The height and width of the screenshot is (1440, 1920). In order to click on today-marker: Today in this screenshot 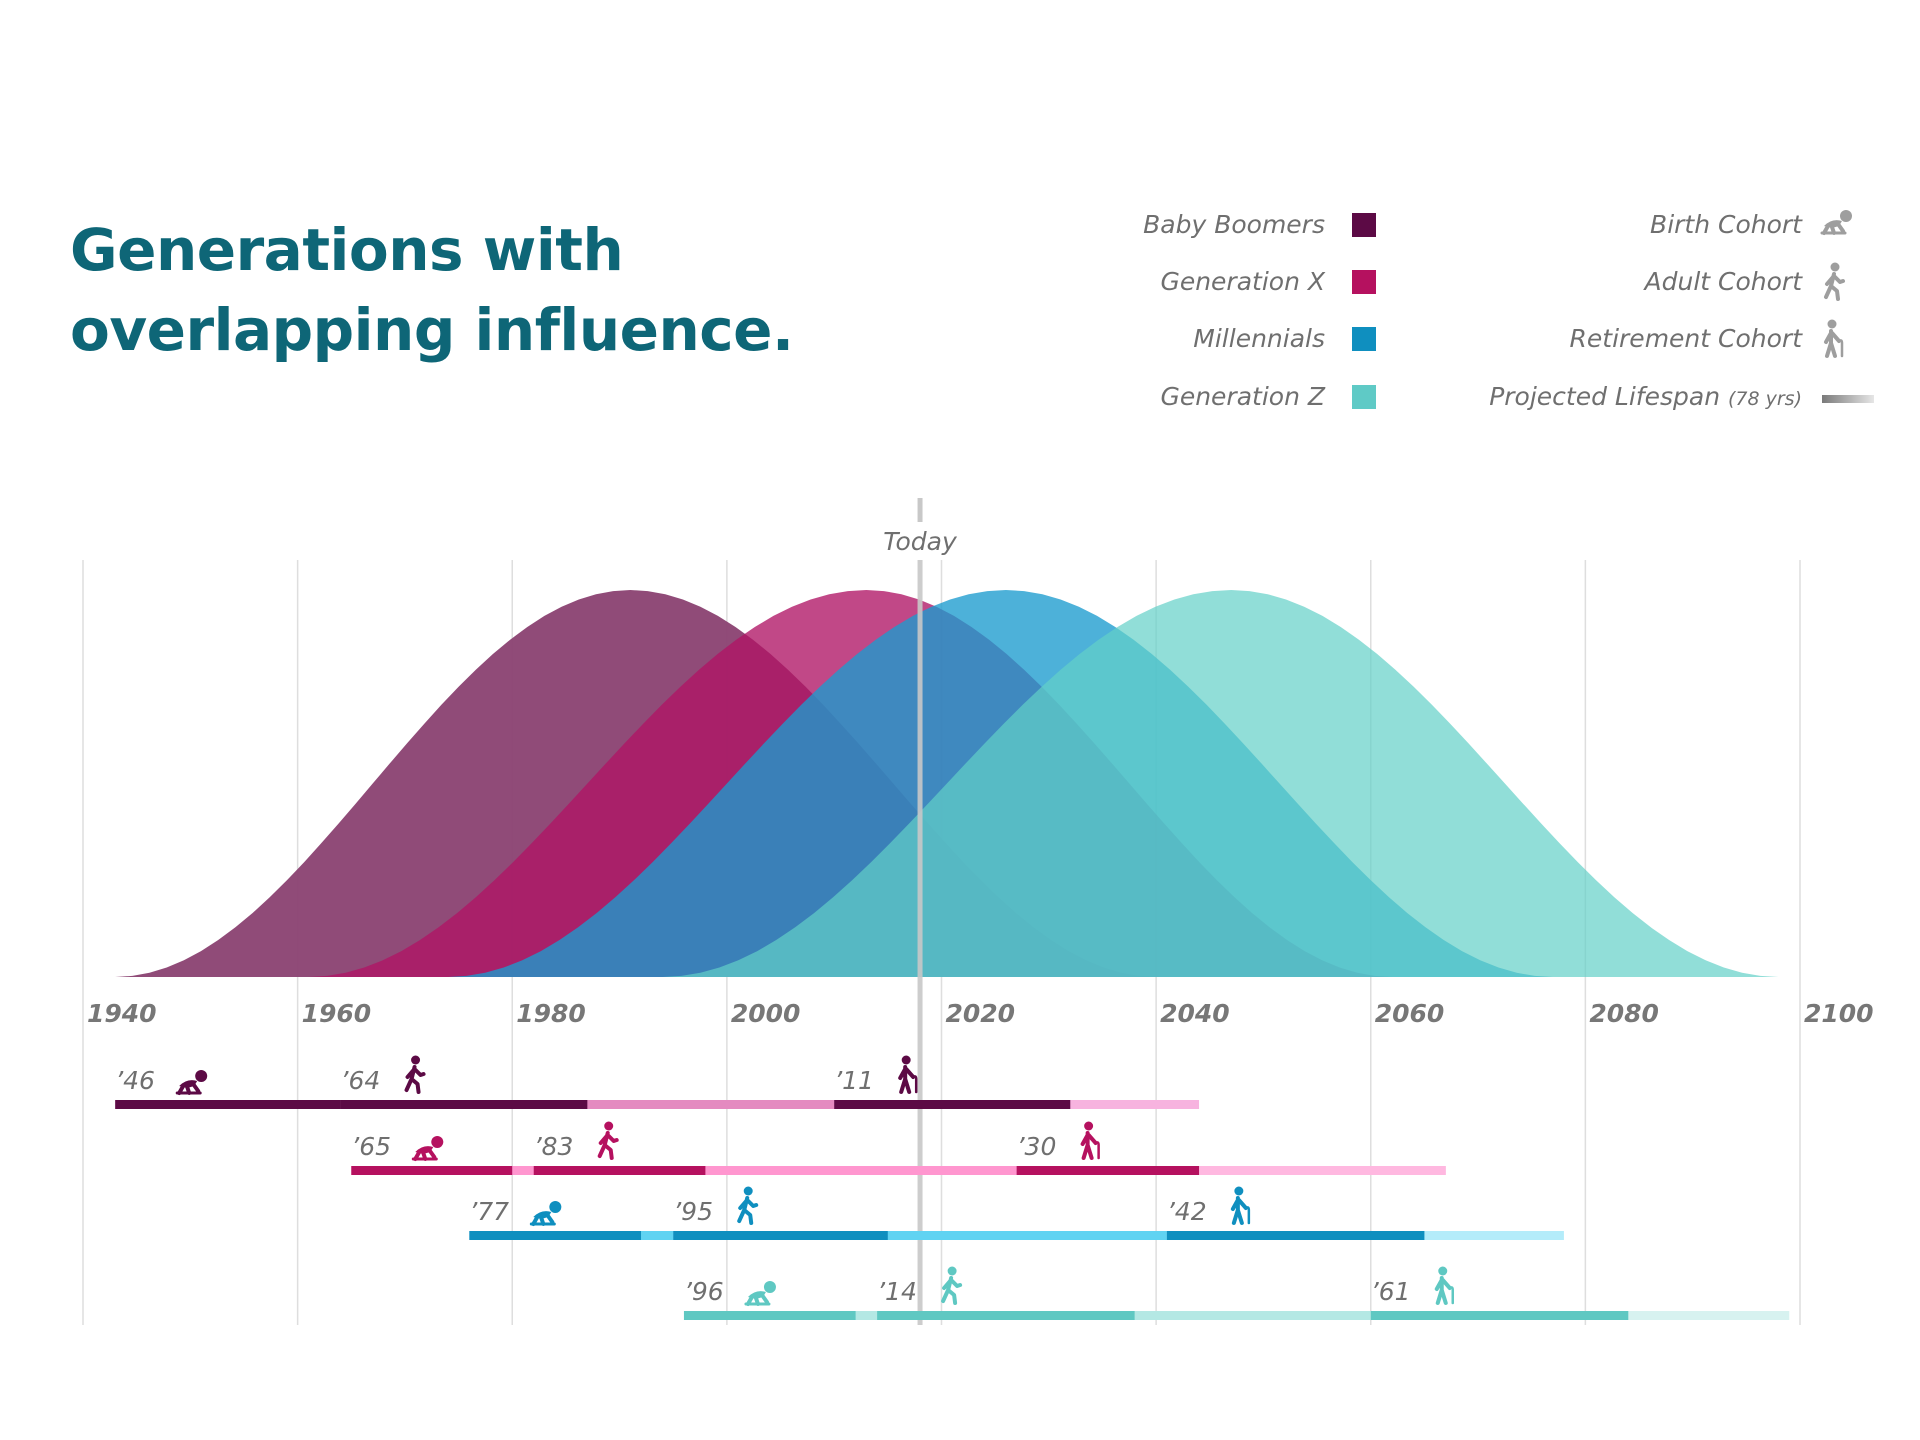, I will do `click(920, 911)`.